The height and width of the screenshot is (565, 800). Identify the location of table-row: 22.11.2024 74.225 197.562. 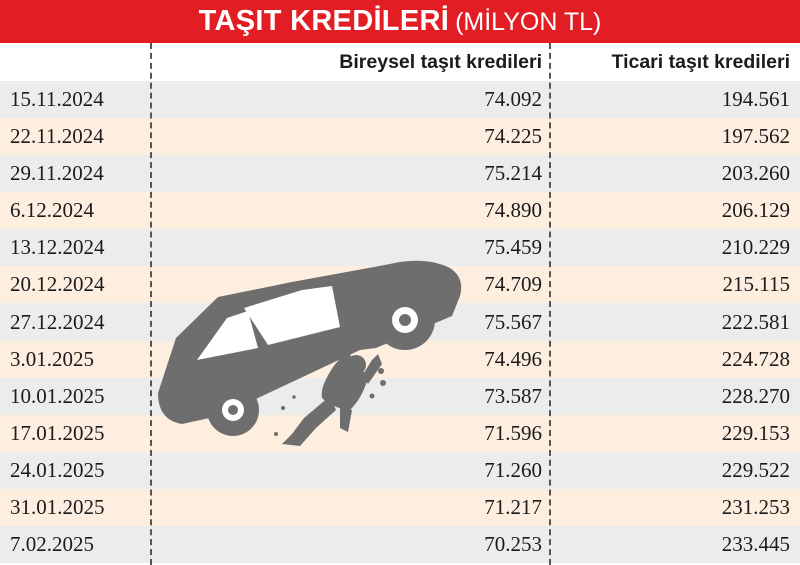
(400, 137).